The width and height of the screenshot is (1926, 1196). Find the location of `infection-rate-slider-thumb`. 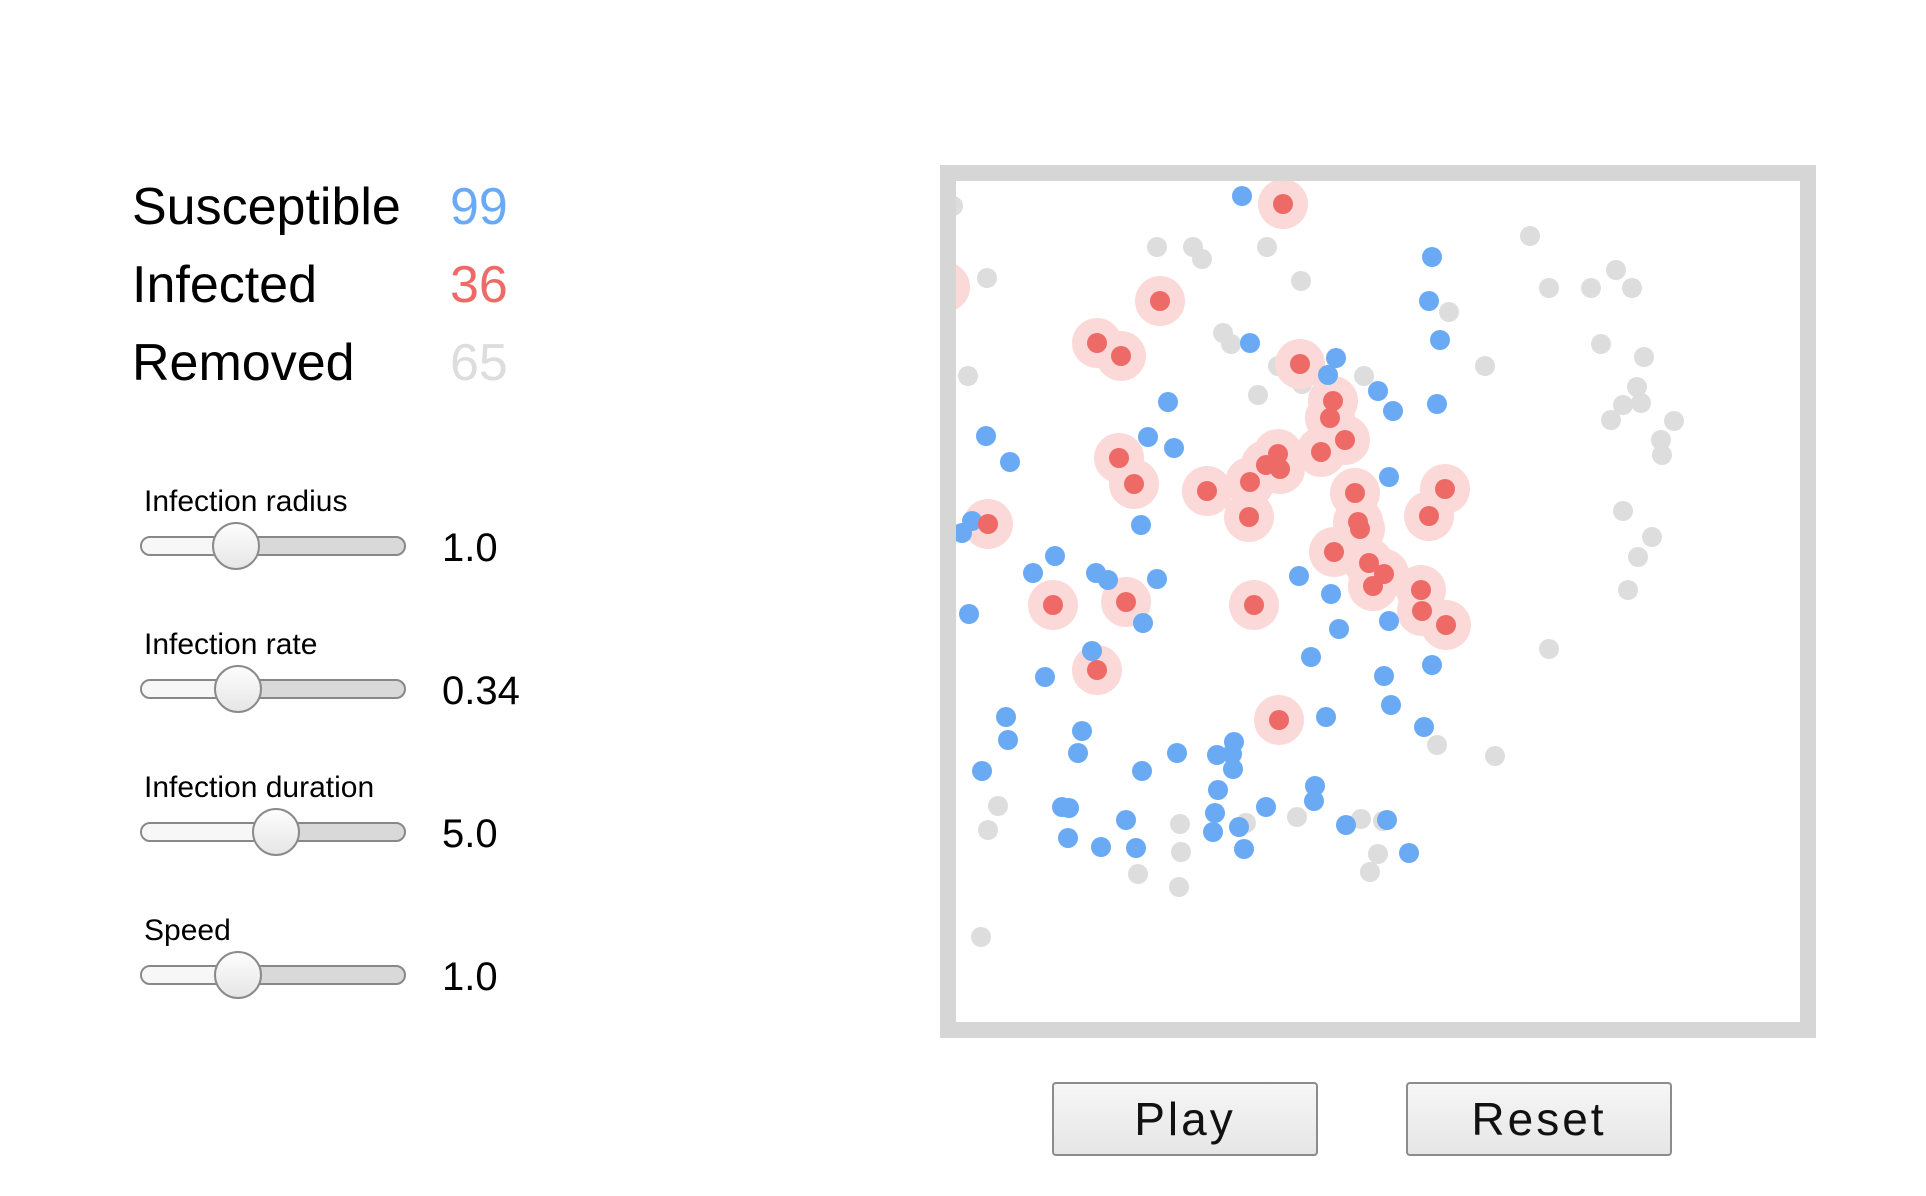

infection-rate-slider-thumb is located at coordinates (238, 689).